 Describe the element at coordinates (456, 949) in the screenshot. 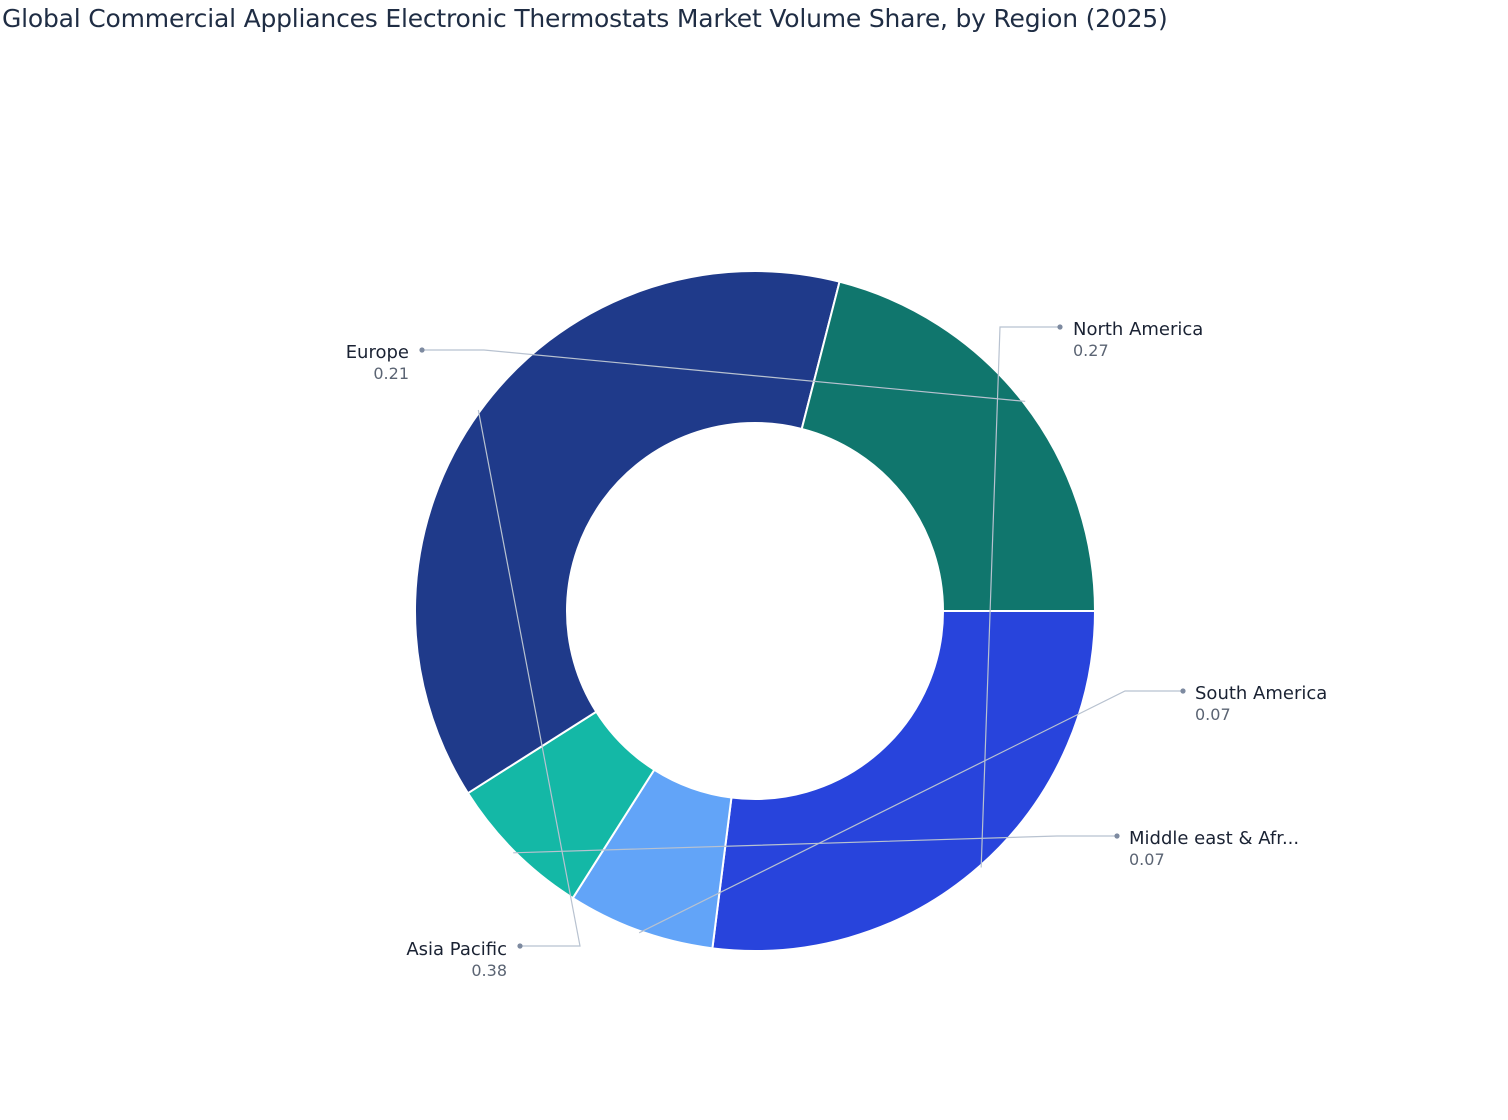

I see `slice-label: Asia Pacific` at that location.